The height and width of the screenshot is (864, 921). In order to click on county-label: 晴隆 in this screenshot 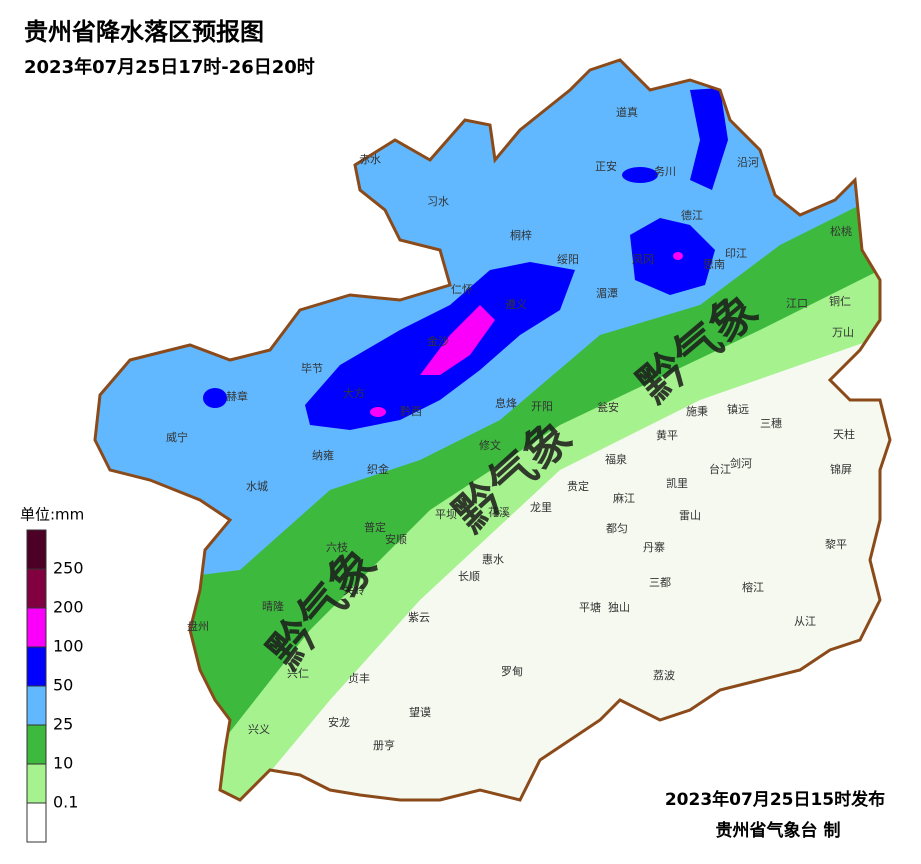, I will do `click(273, 606)`.